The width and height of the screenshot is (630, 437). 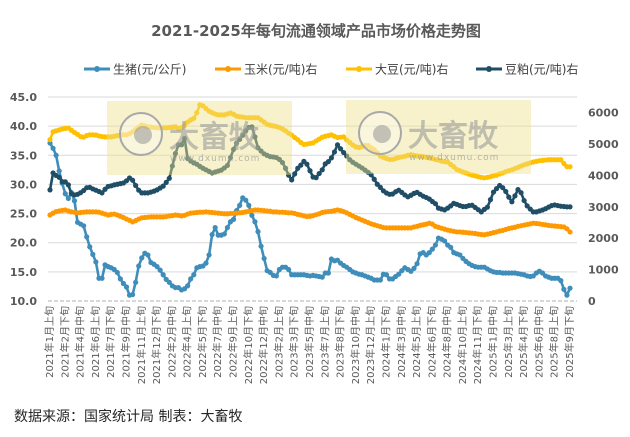 What do you see at coordinates (462, 345) in the screenshot?
I see `x-axis-tick-label: 2024年10月上旬` at bounding box center [462, 345].